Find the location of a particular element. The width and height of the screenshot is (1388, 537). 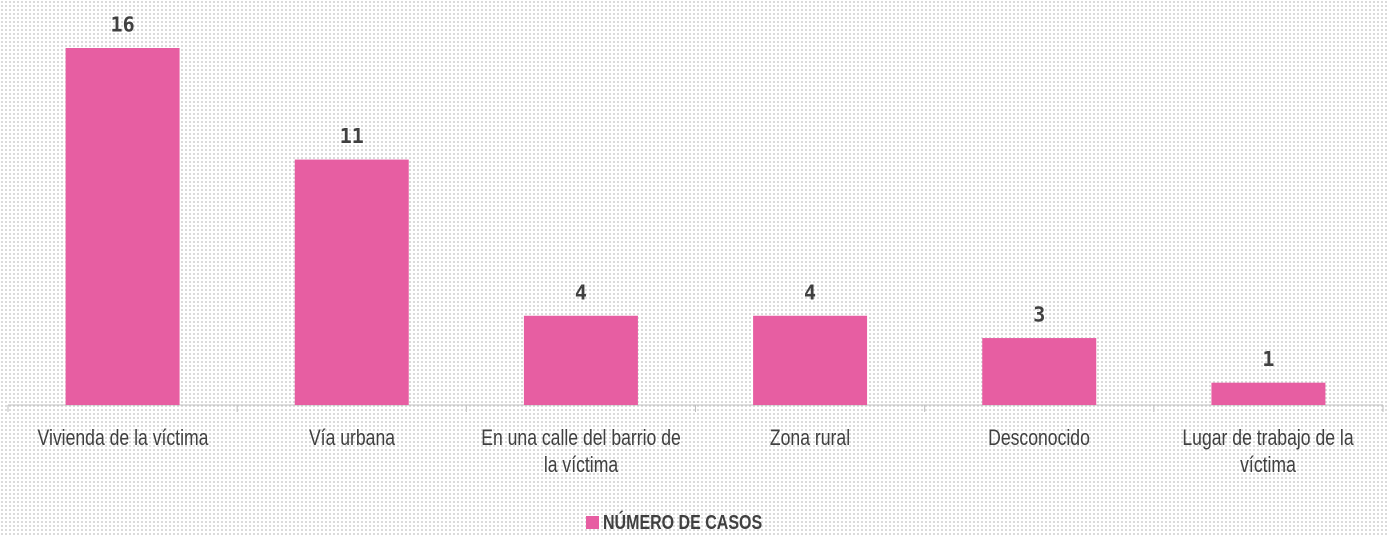

legend-label: NÚMERO DE CASOS is located at coordinates (683, 523).